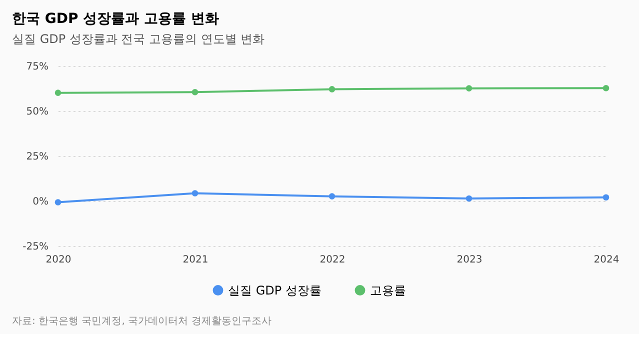 Image resolution: width=640 pixels, height=342 pixels. Describe the element at coordinates (469, 260) in the screenshot. I see `x-tick-label: 2023` at that location.